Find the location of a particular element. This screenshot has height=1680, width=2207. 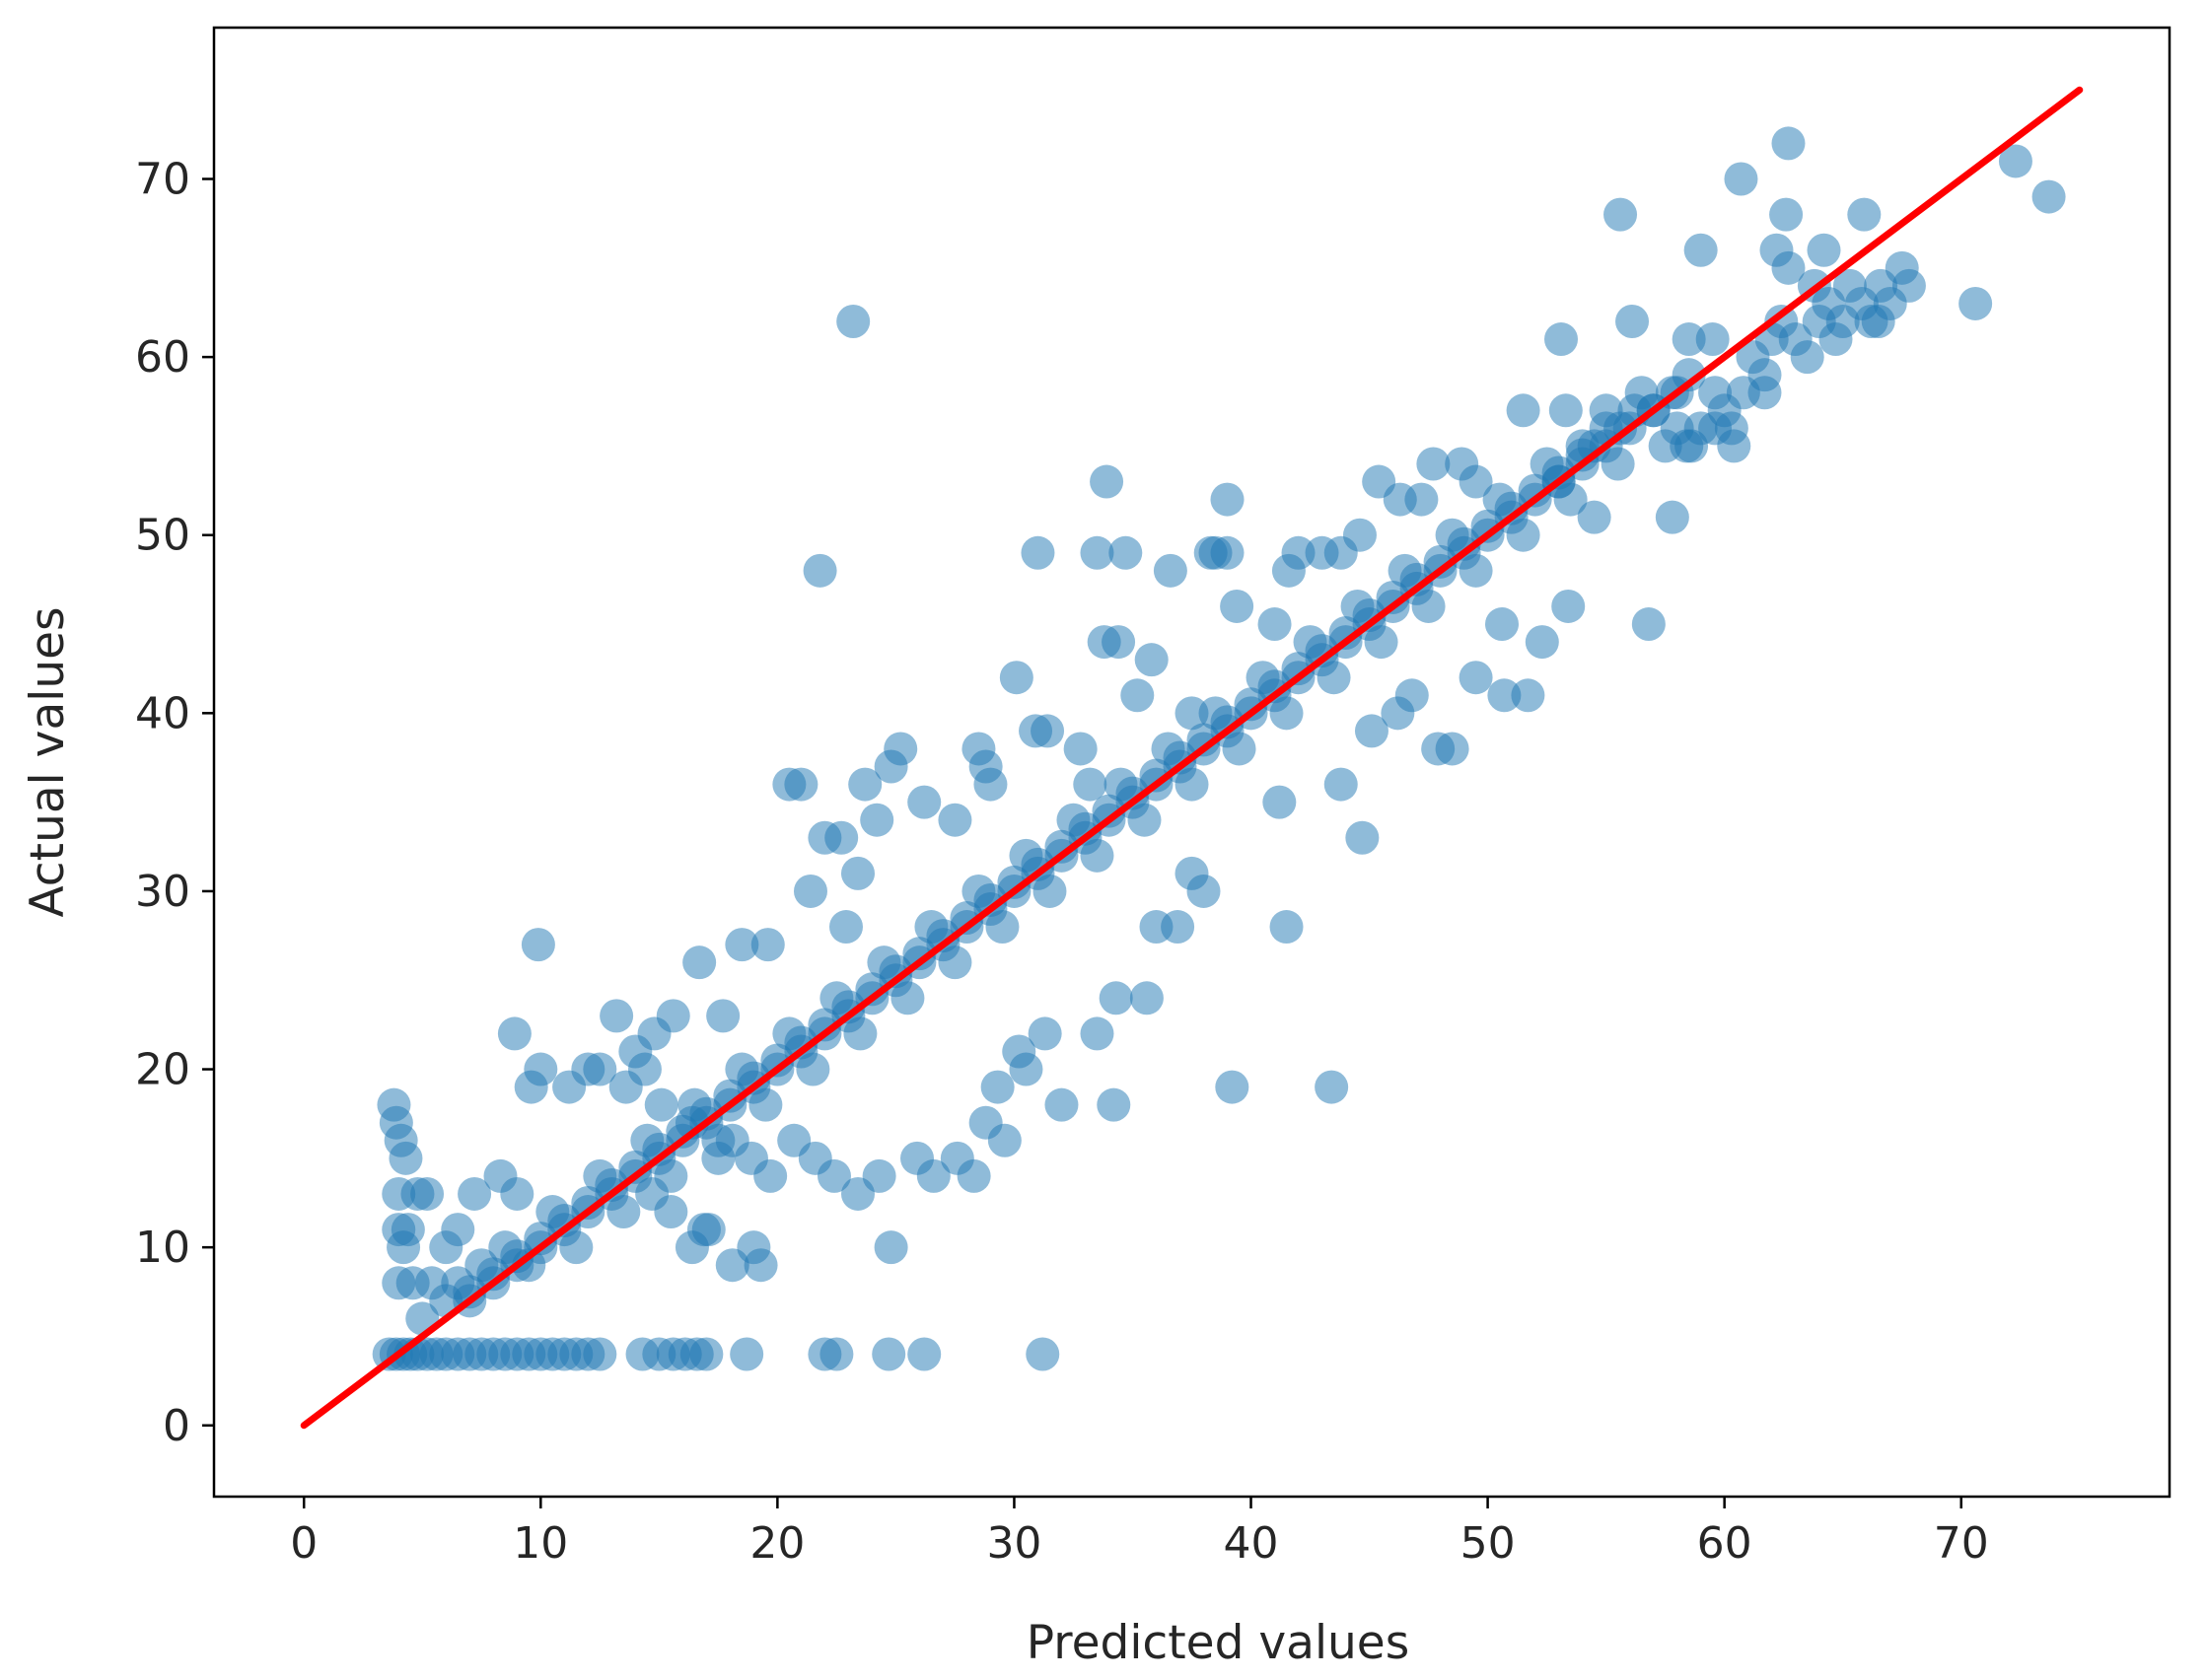

y-tick-label: 60 is located at coordinates (163, 357).